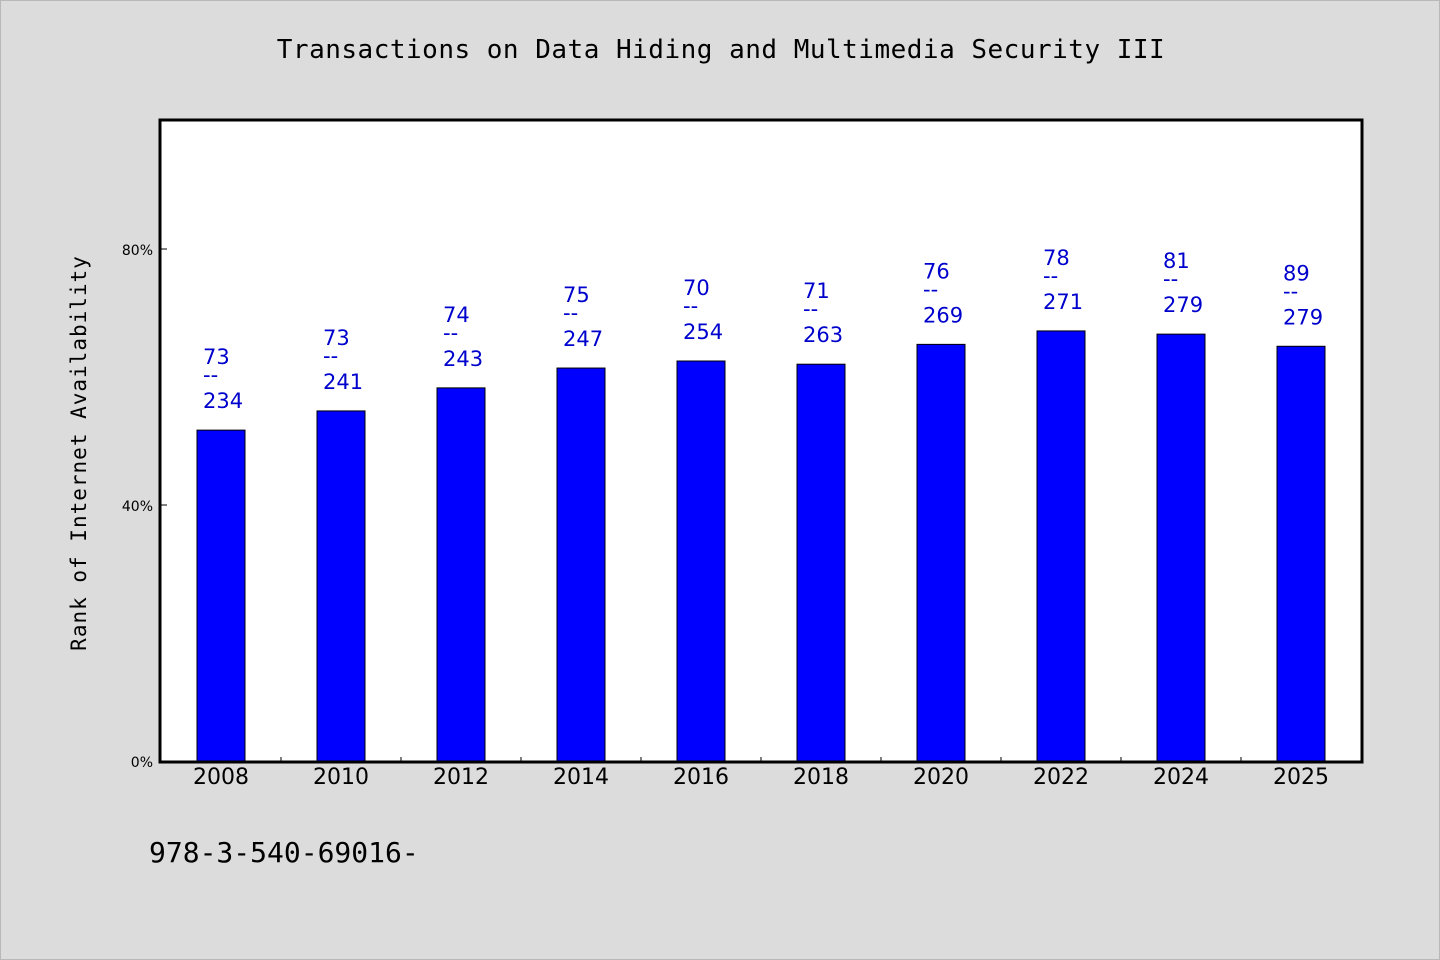 The height and width of the screenshot is (960, 1440). What do you see at coordinates (1176, 261) in the screenshot?
I see `bar-annotation: 81` at bounding box center [1176, 261].